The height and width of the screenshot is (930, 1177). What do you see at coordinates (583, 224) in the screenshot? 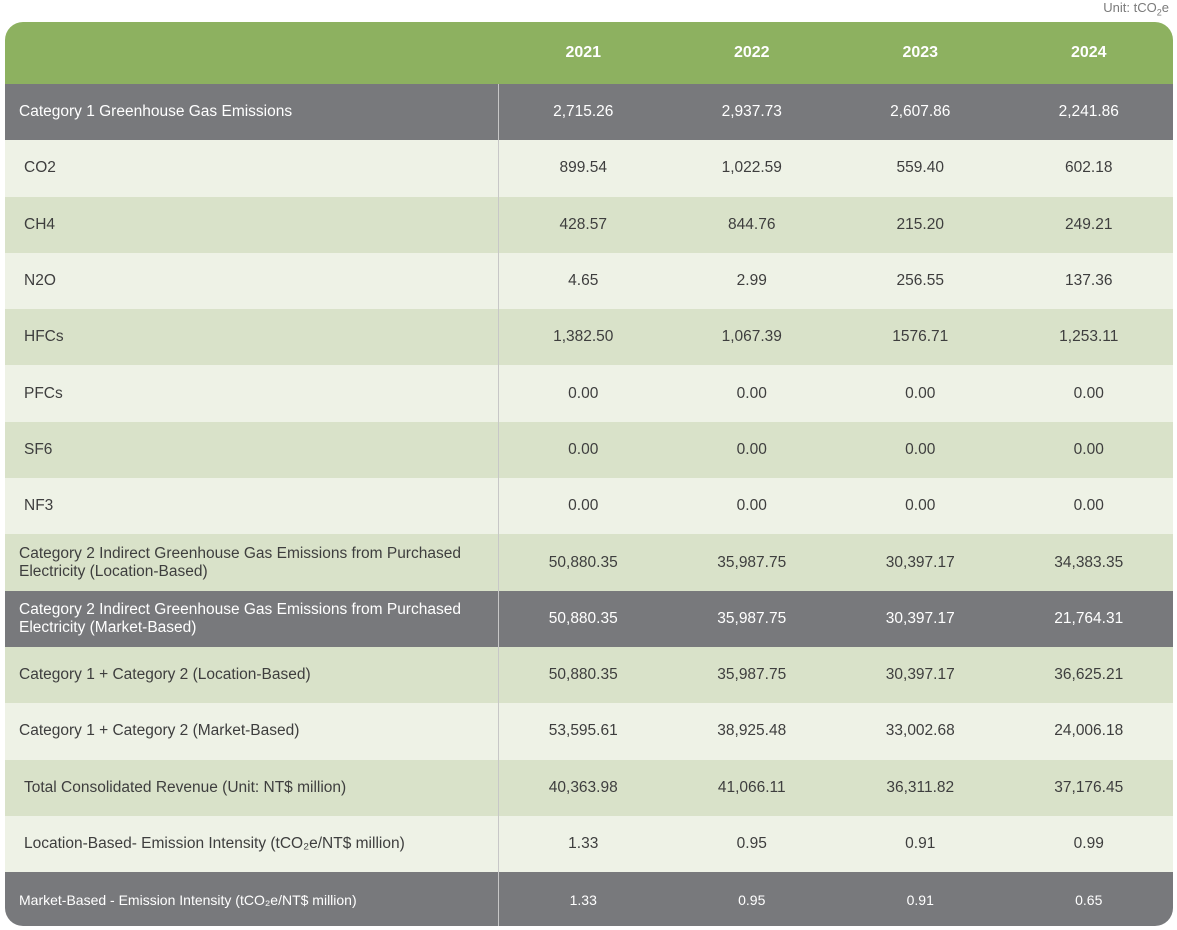
I see `row-value-2021: 428.57` at bounding box center [583, 224].